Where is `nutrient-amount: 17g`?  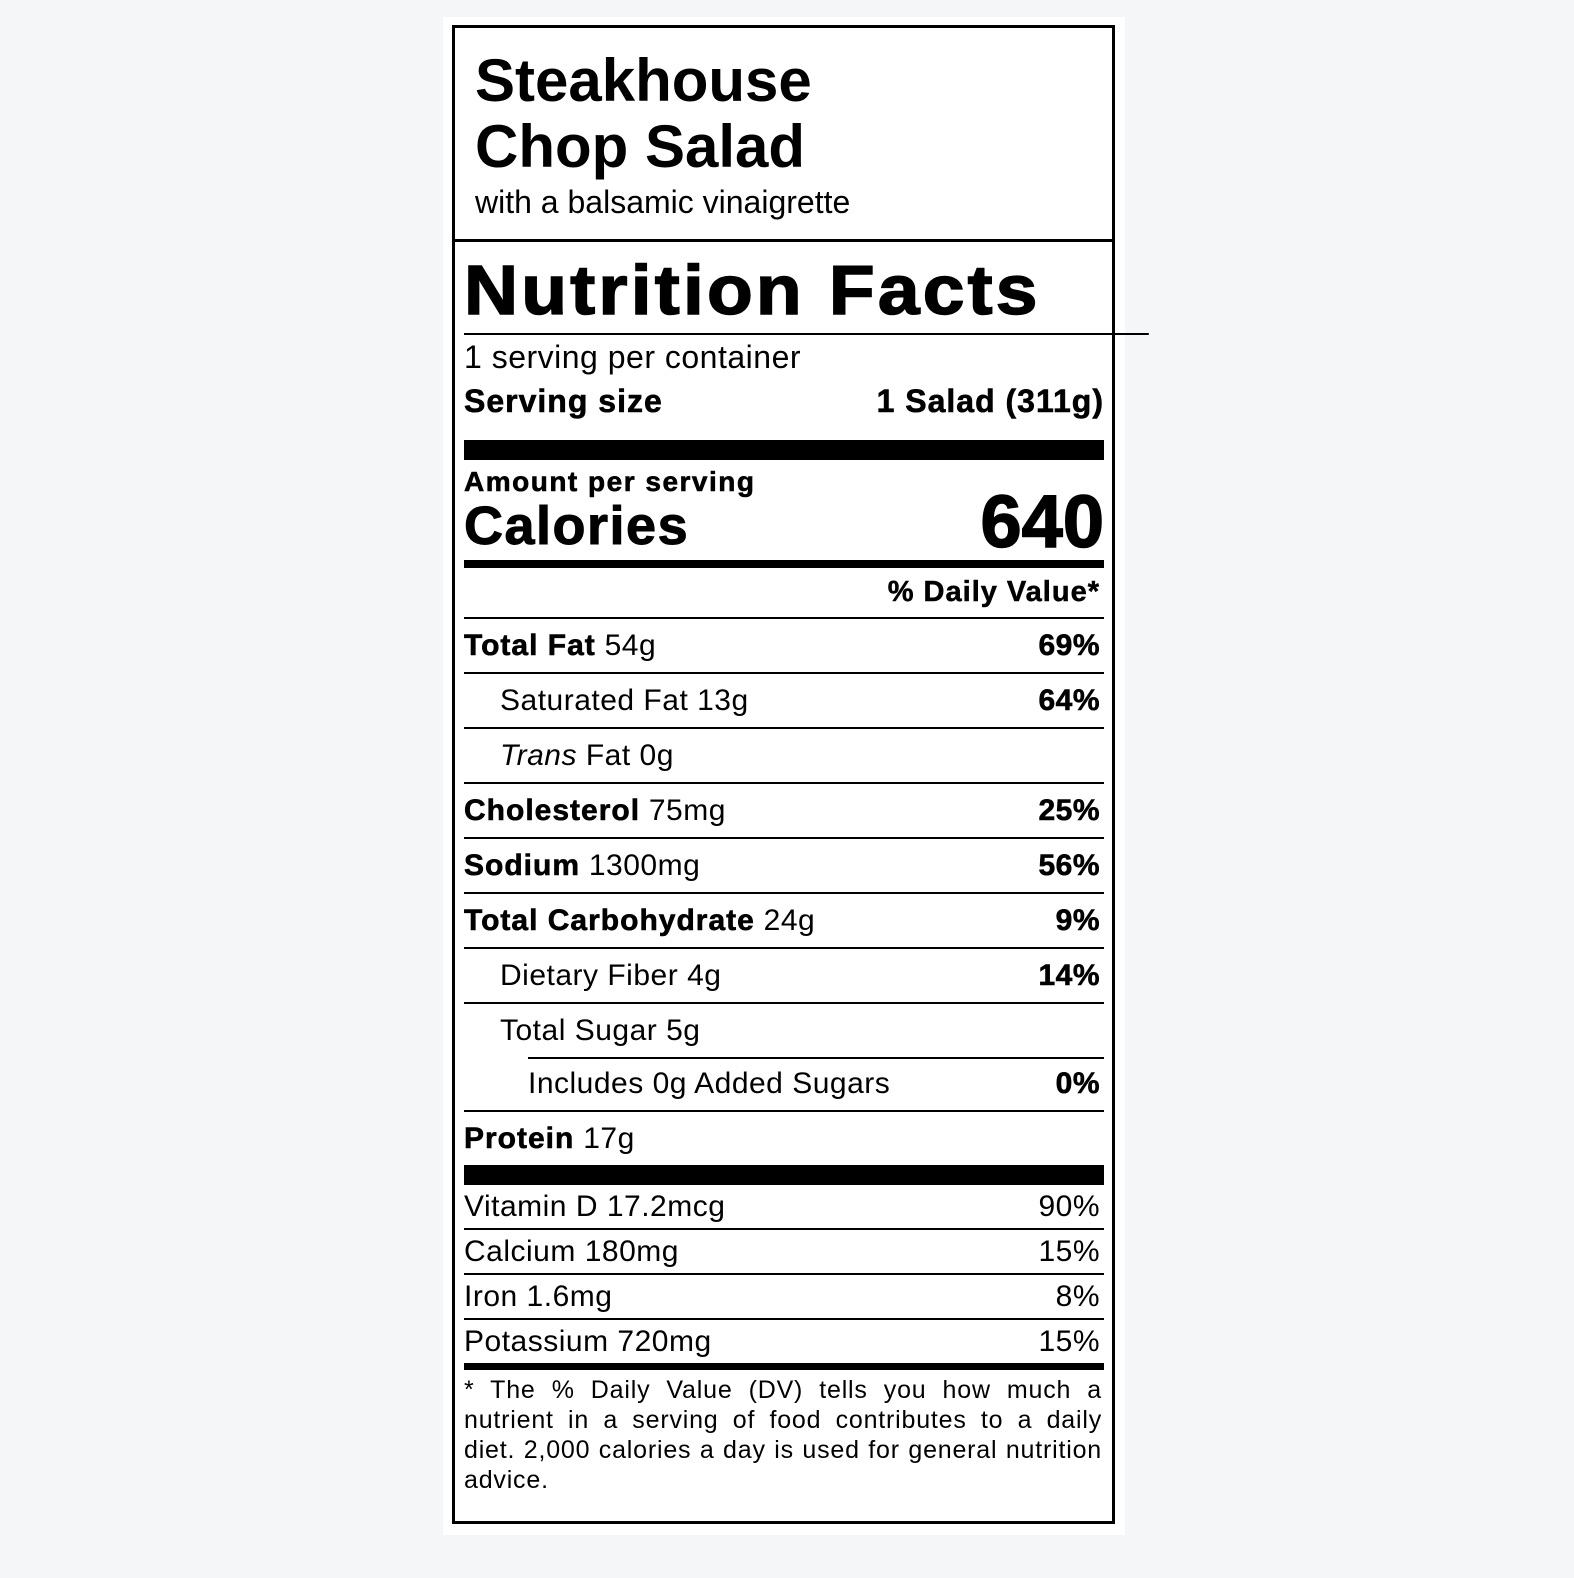
nutrient-amount: 17g is located at coordinates (609, 1138).